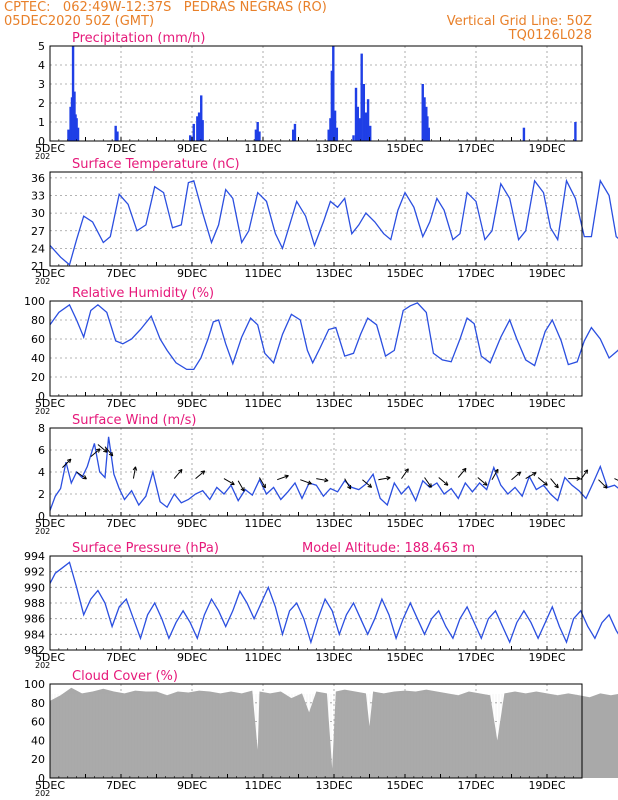 This screenshot has width=618, height=800. I want to click on header-model-id: TQ0126L028, so click(550, 35).